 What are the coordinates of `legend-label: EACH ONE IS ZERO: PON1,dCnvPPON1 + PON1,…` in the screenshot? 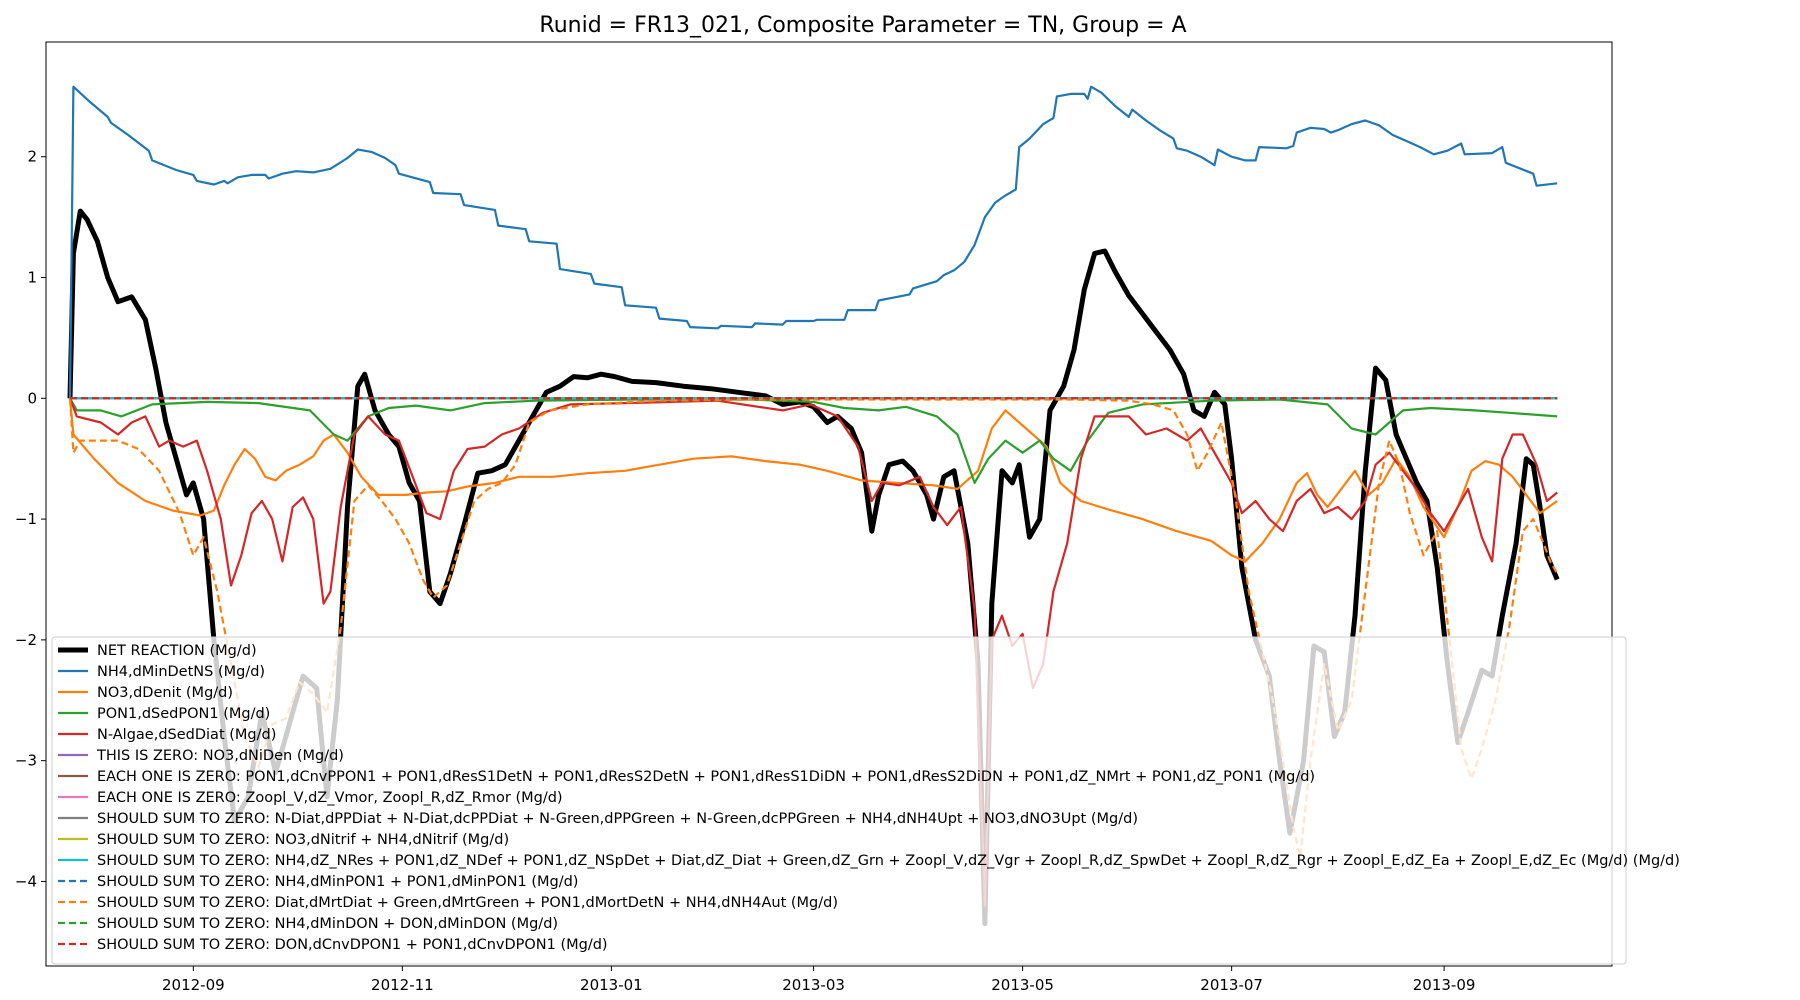 It's located at (706, 777).